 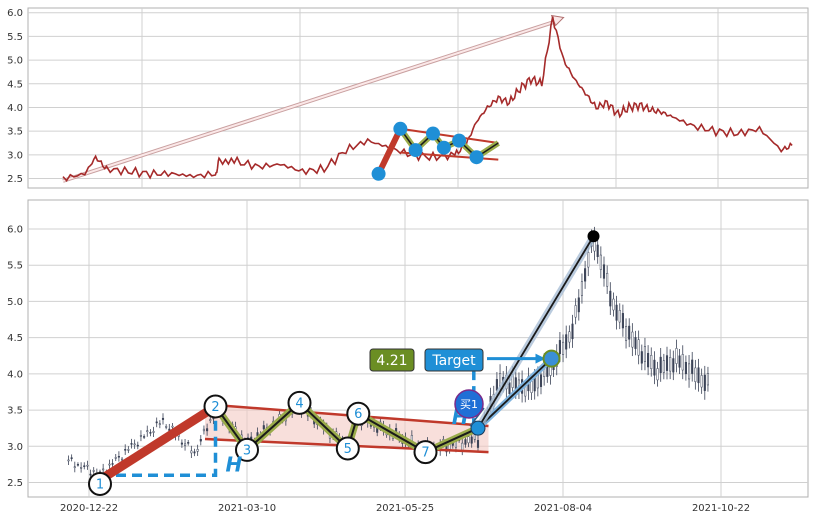 What do you see at coordinates (15, 447) in the screenshot?
I see `detail-ytick-1: 3.0` at bounding box center [15, 447].